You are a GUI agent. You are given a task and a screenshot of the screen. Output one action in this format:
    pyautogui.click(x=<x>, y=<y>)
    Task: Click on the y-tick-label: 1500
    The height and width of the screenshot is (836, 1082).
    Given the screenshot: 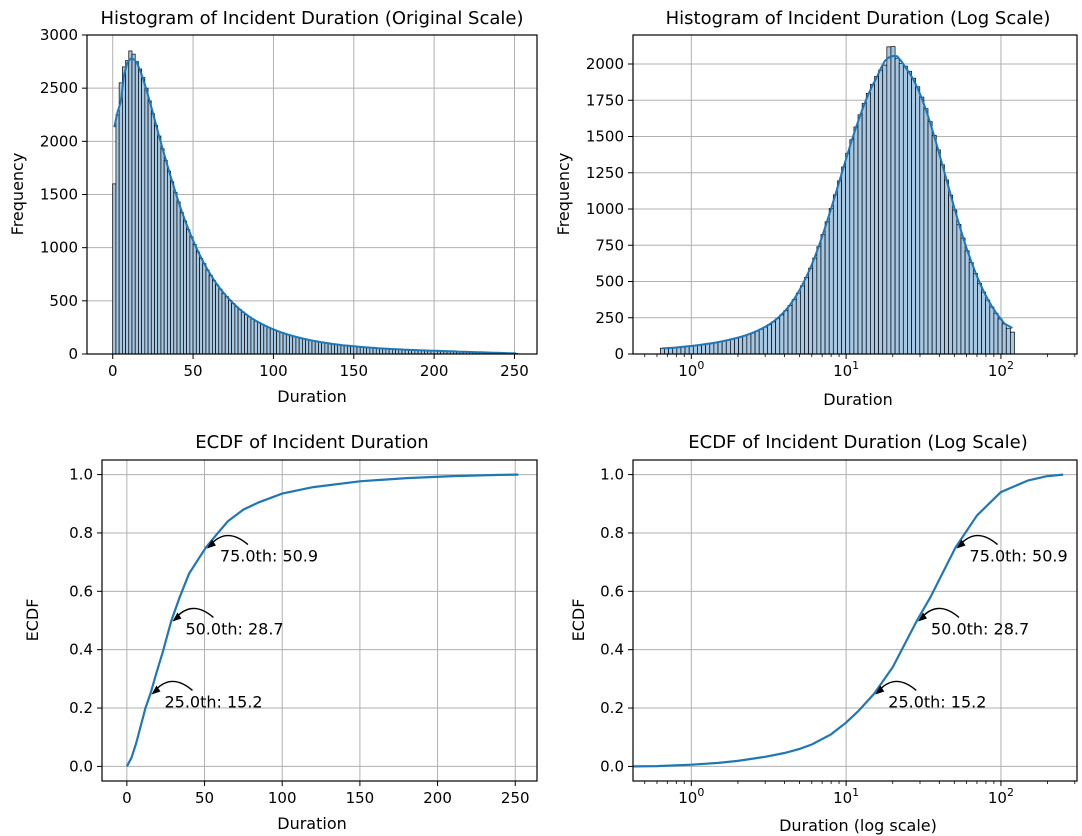 What is the action you would take?
    pyautogui.click(x=605, y=137)
    